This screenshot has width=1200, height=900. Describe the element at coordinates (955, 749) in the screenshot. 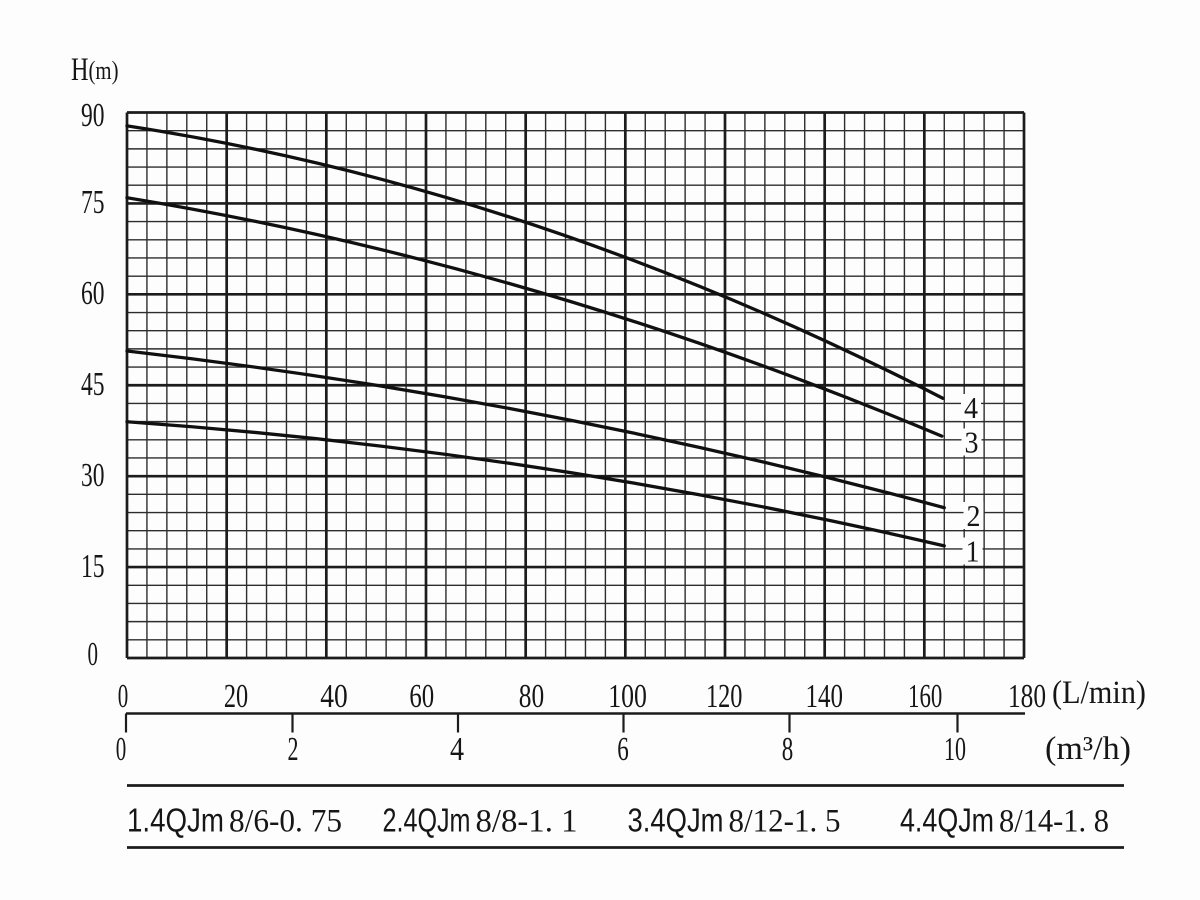

I see `svg-text: 10` at that location.